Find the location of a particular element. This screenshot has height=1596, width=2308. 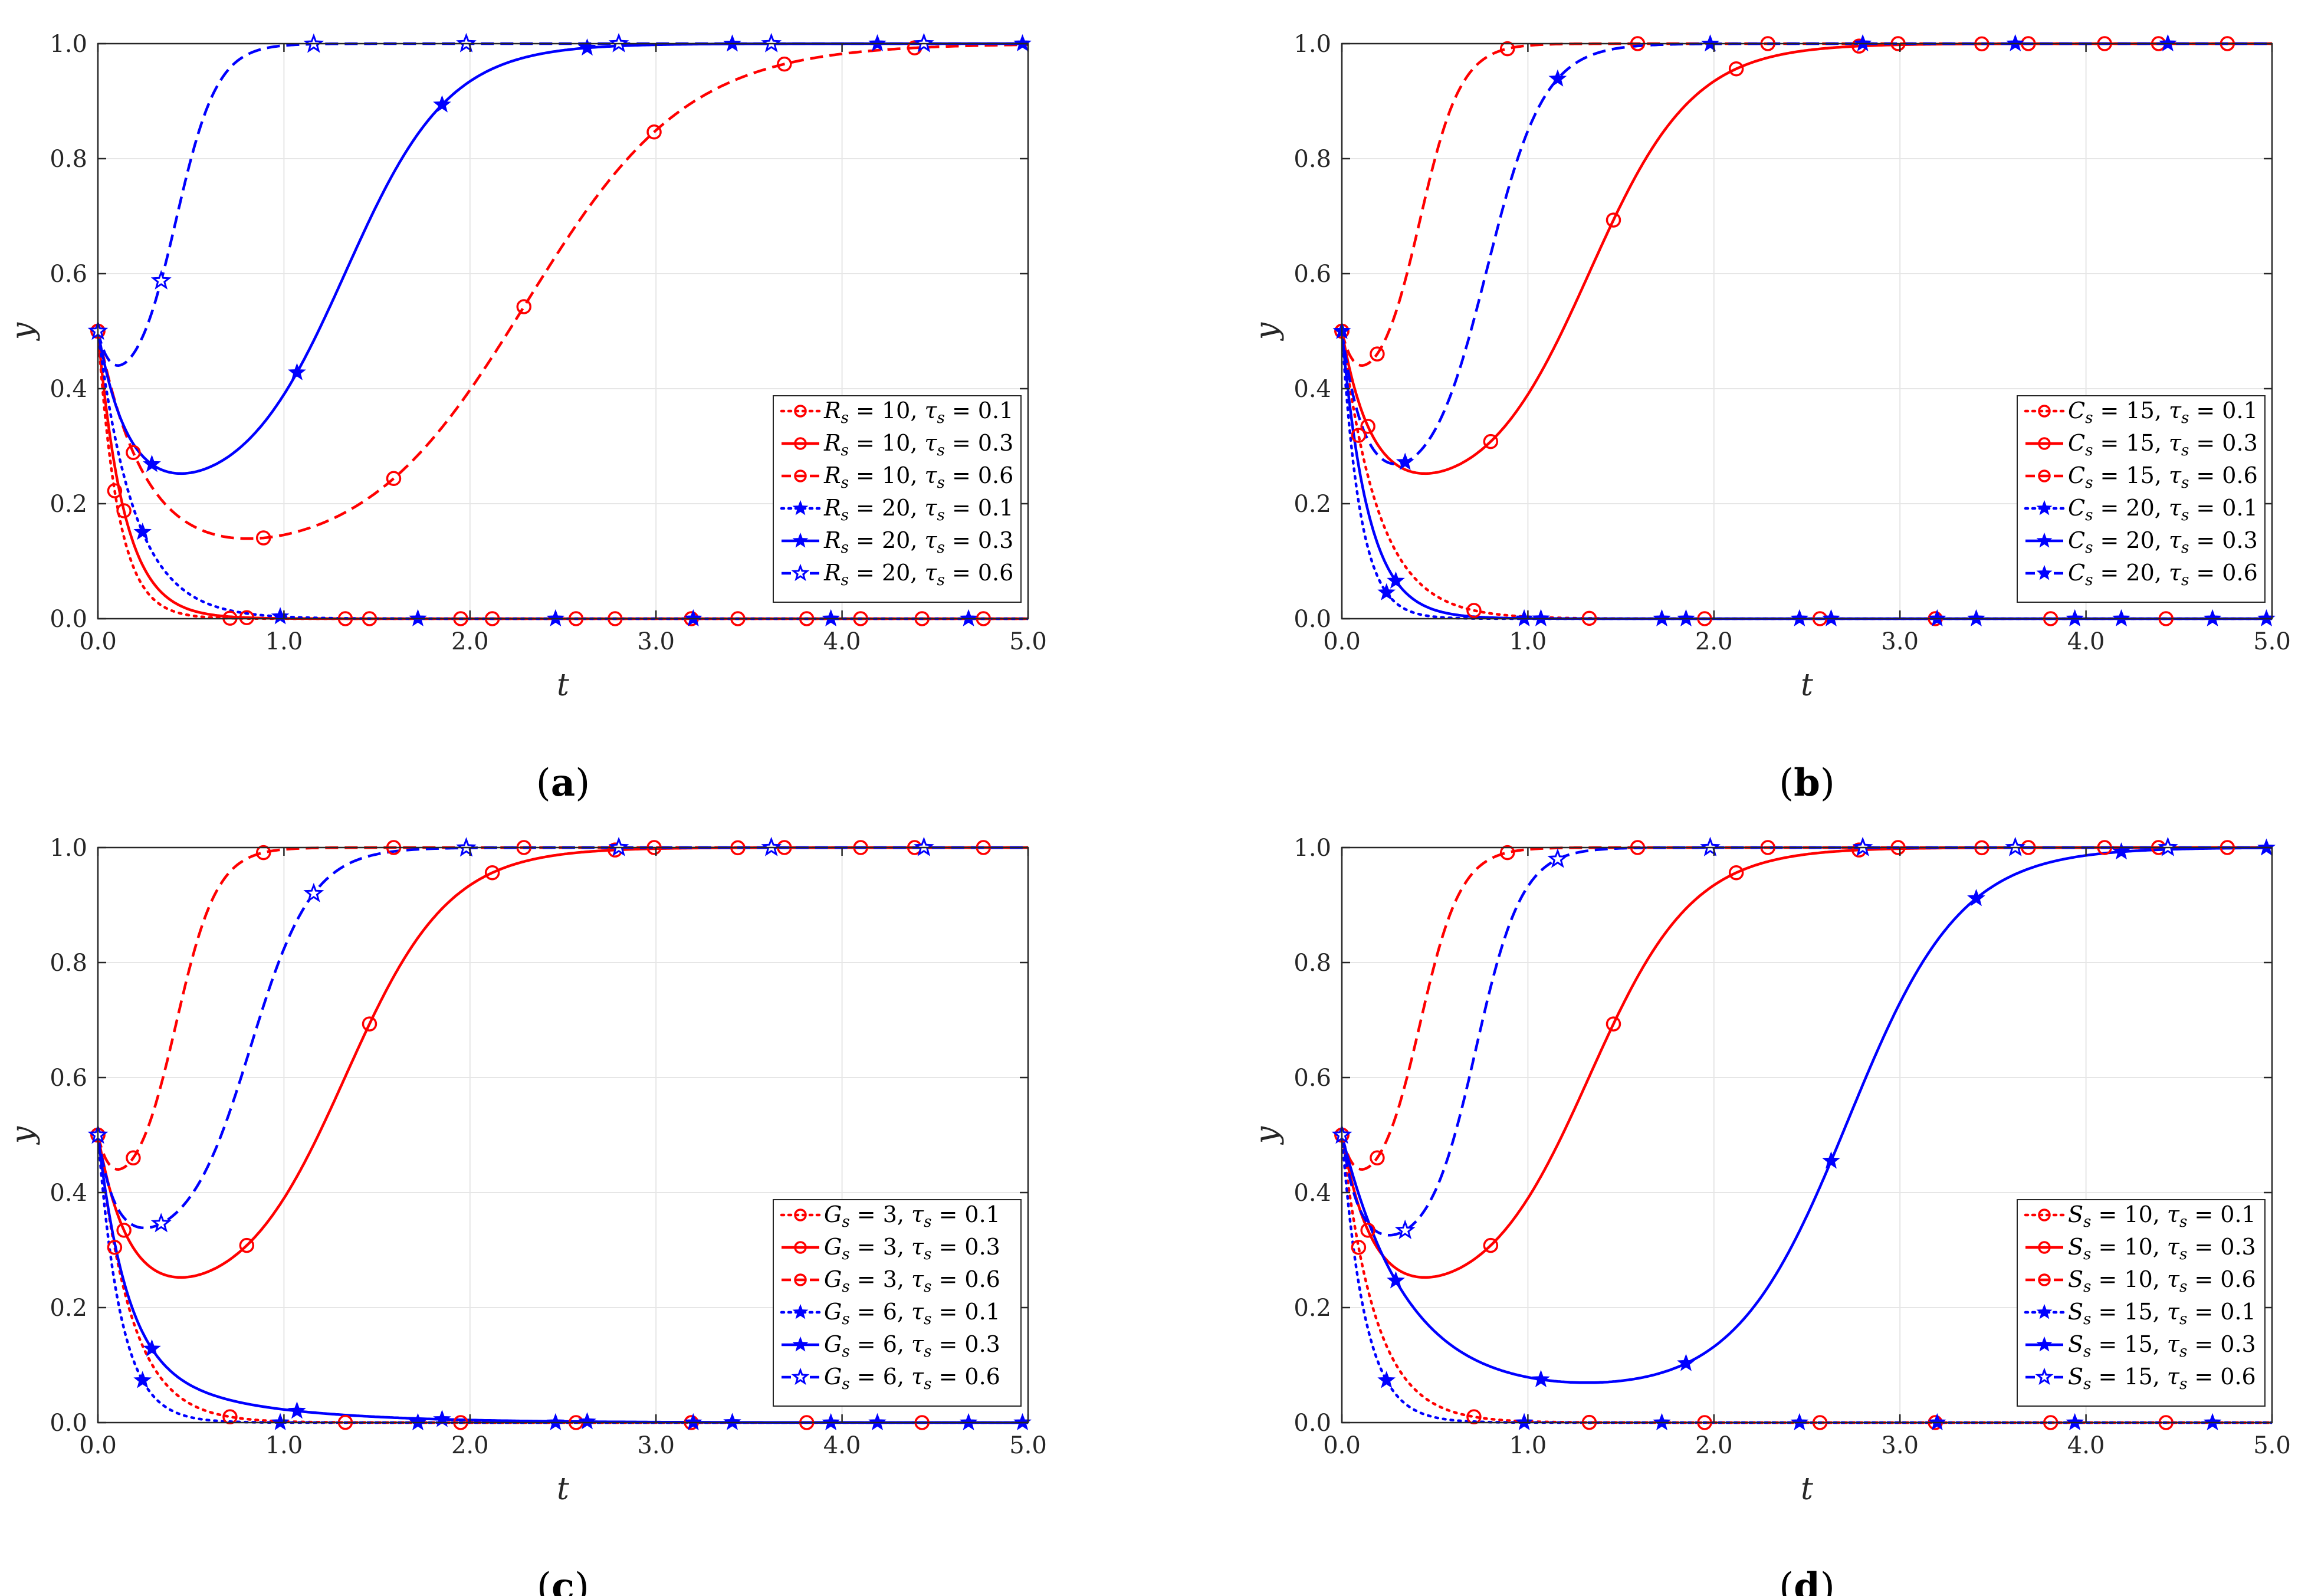

legend-label-3: Cs = 15, τs = 0.6 is located at coordinates (2163, 477).